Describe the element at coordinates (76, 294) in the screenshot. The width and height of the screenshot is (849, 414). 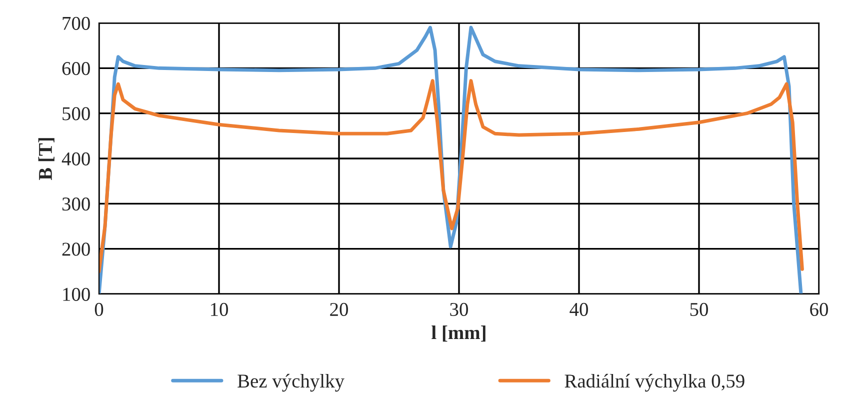
I see `y-tick-label: 100` at that location.